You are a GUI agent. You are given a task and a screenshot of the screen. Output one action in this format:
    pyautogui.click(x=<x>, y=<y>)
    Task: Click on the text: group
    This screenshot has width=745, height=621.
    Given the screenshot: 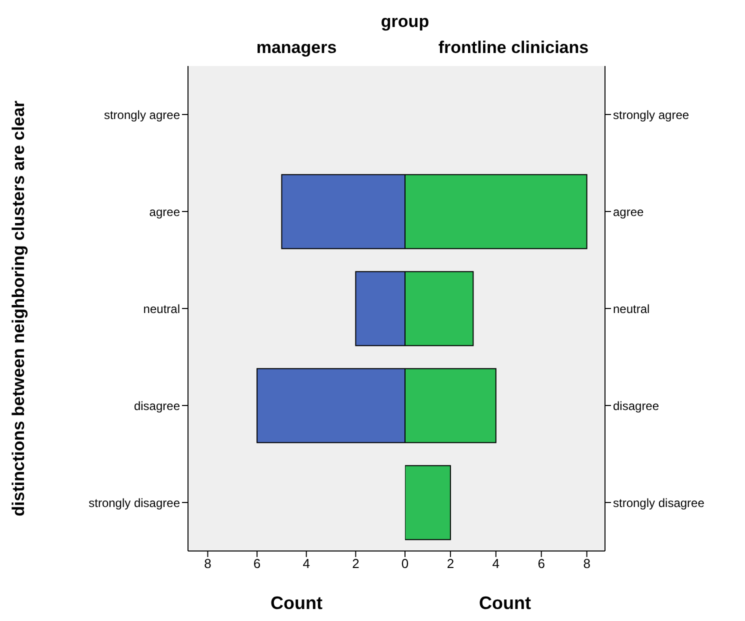 What is the action you would take?
    pyautogui.click(x=405, y=22)
    